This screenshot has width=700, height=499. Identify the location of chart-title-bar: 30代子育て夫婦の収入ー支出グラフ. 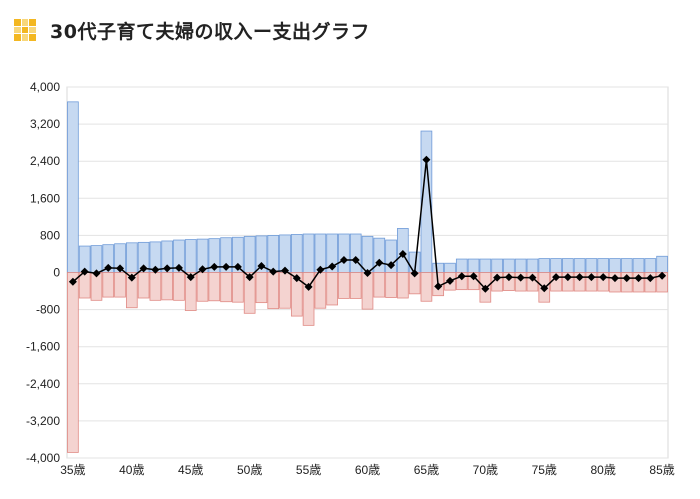
(192, 30).